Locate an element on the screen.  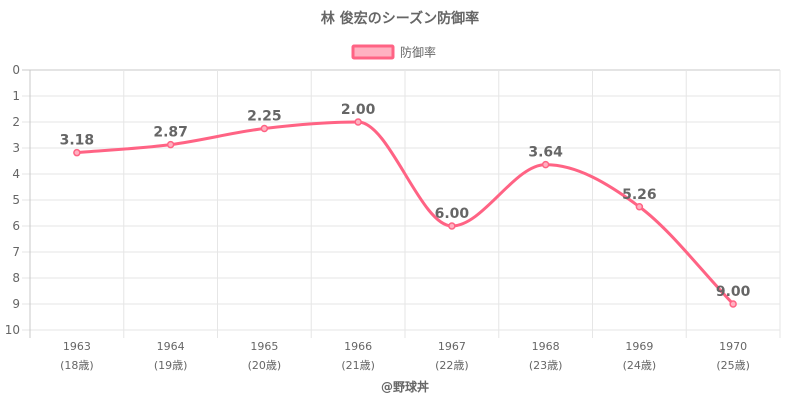
x-tick-sublabel: (23歳) is located at coordinates (546, 365).